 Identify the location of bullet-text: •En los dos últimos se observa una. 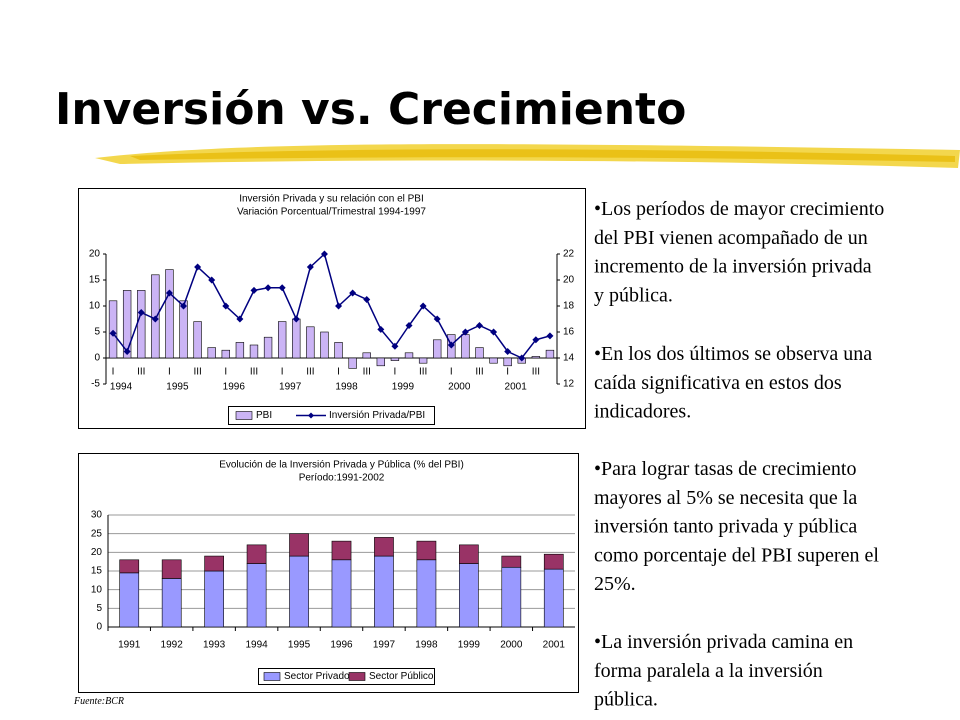
(733, 354).